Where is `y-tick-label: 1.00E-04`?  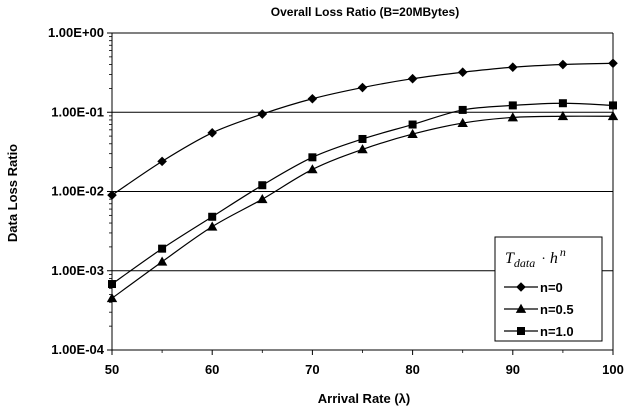
y-tick-label: 1.00E-04 is located at coordinates (78, 349).